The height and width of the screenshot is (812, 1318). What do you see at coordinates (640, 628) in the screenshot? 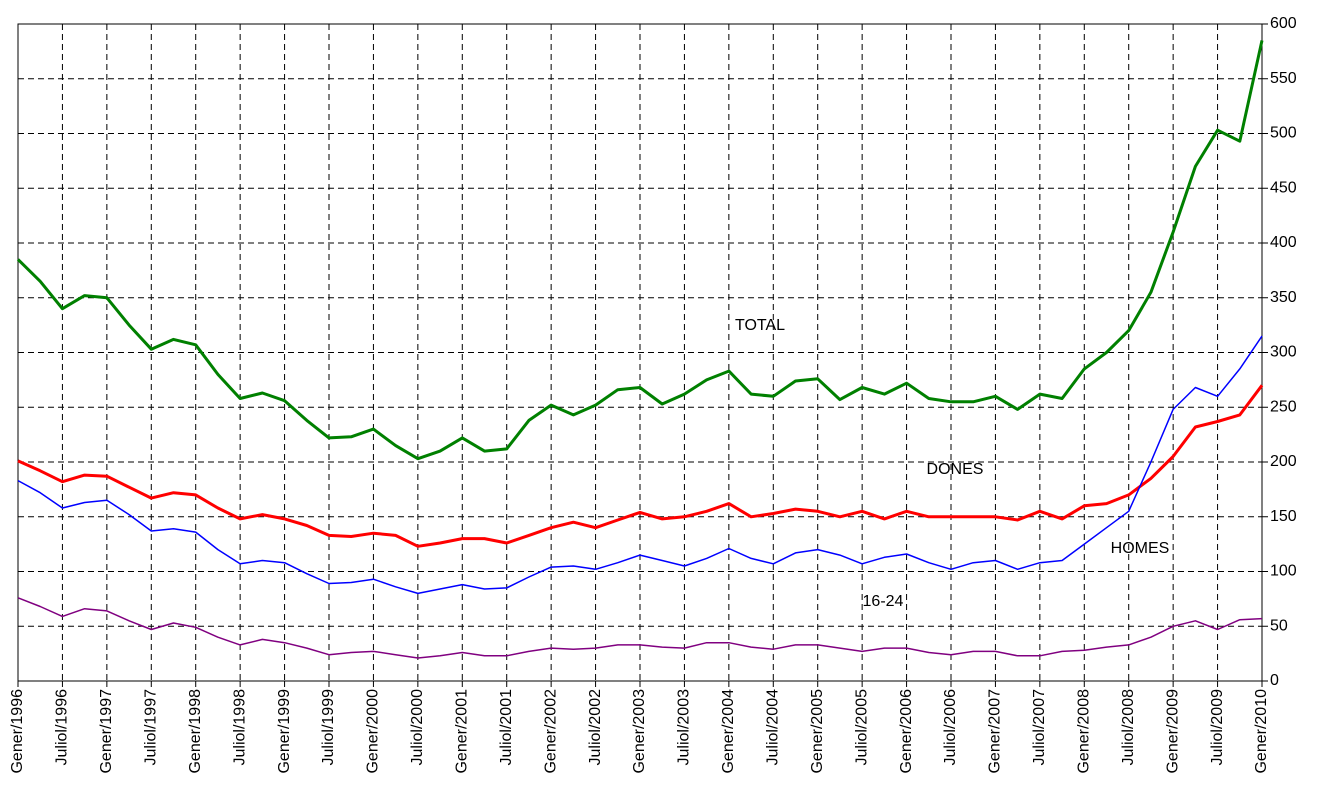
I see `series-line` at bounding box center [640, 628].